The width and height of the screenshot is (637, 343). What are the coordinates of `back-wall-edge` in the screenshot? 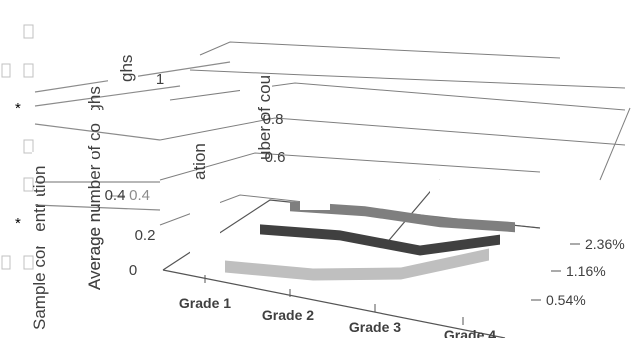 It's located at (615, 144).